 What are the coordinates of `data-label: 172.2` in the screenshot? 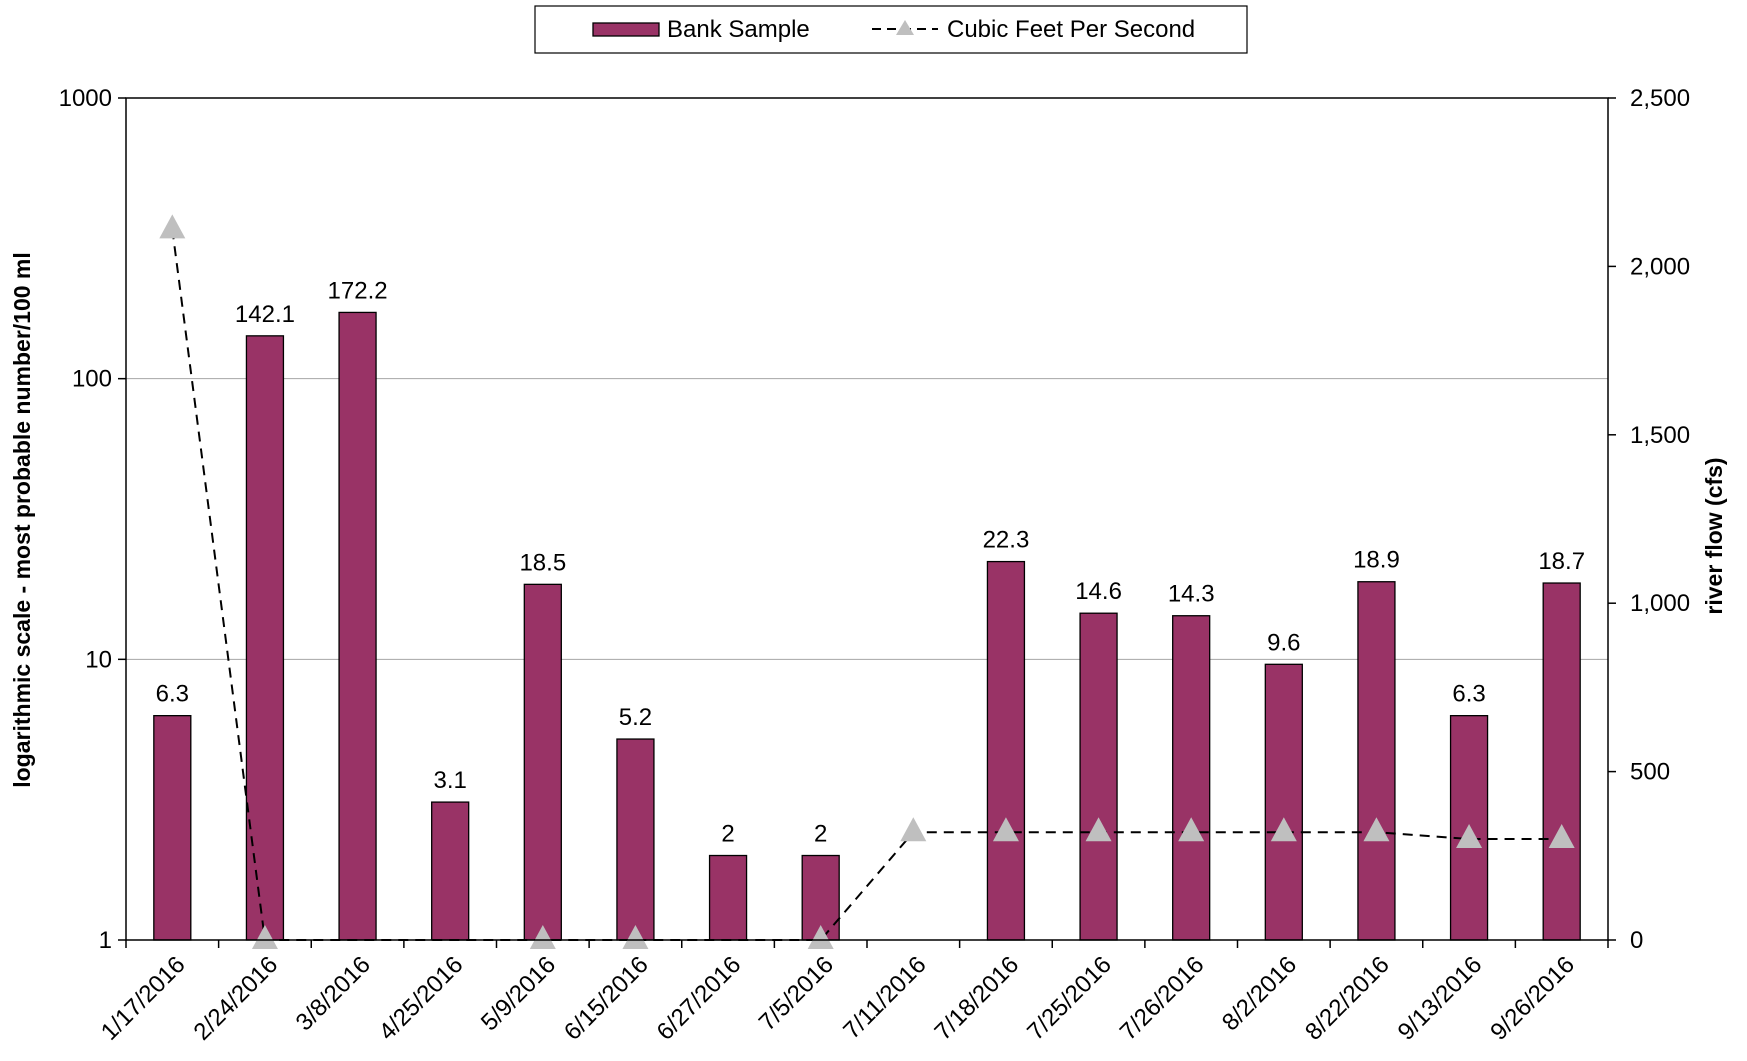 It's located at (358, 290).